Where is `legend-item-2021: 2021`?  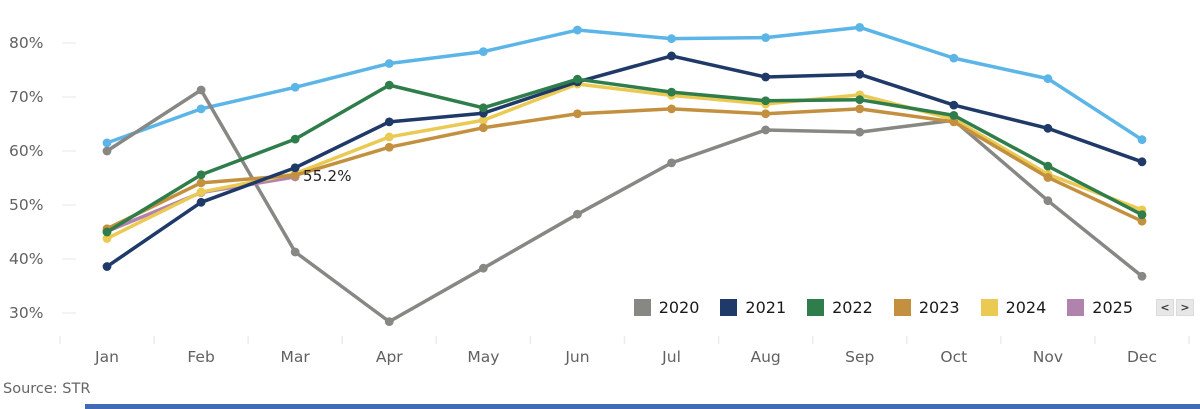
legend-item-2021: 2021 is located at coordinates (753, 307).